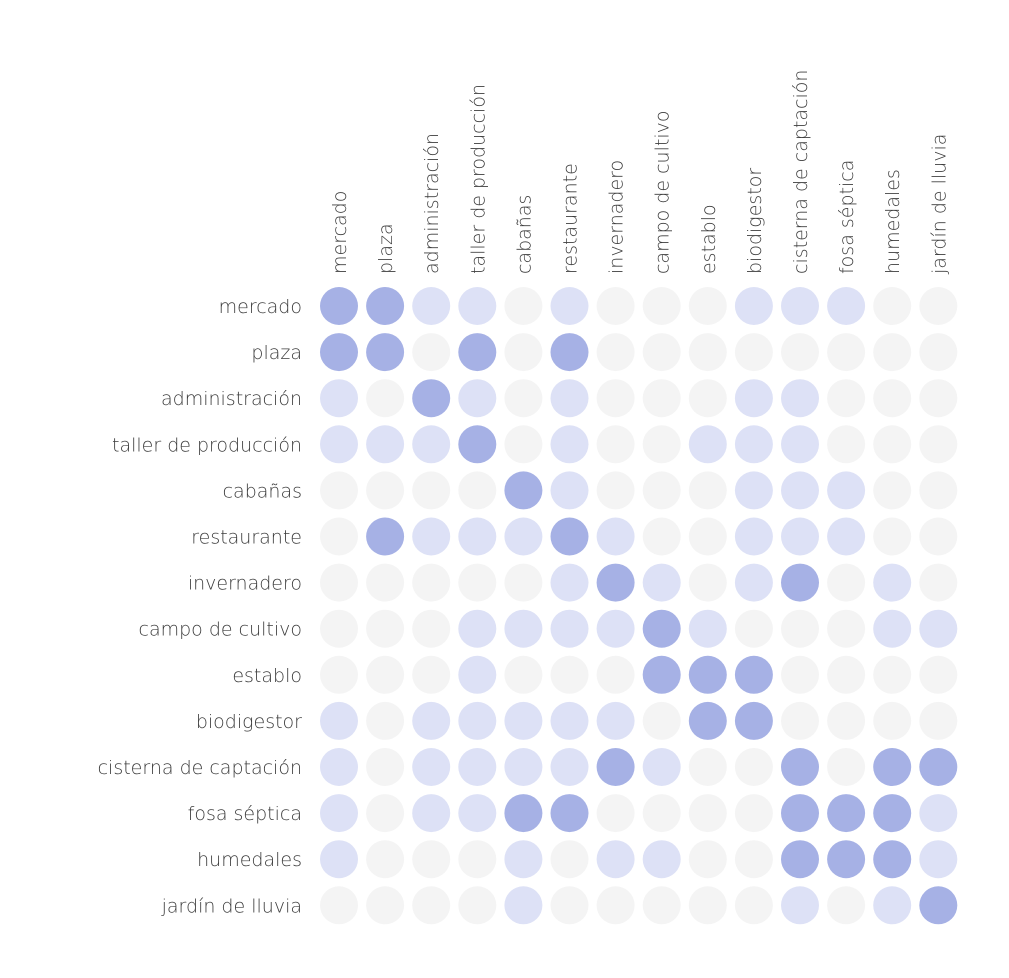 The height and width of the screenshot is (978, 1009). What do you see at coordinates (523, 628) in the screenshot?
I see `cell-campo-de-cultivo-x-cabanas` at bounding box center [523, 628].